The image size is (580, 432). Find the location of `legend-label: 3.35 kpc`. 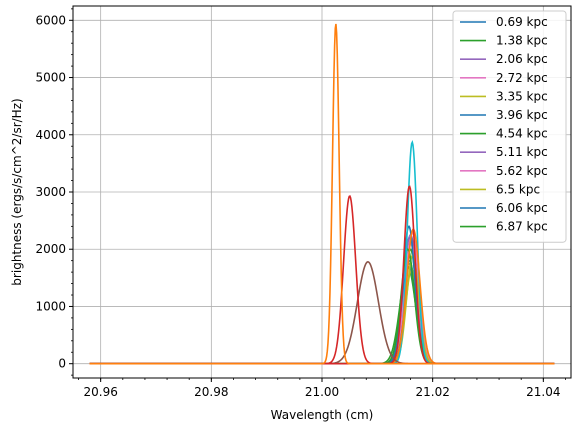

legend-label: 3.35 kpc is located at coordinates (522, 96).